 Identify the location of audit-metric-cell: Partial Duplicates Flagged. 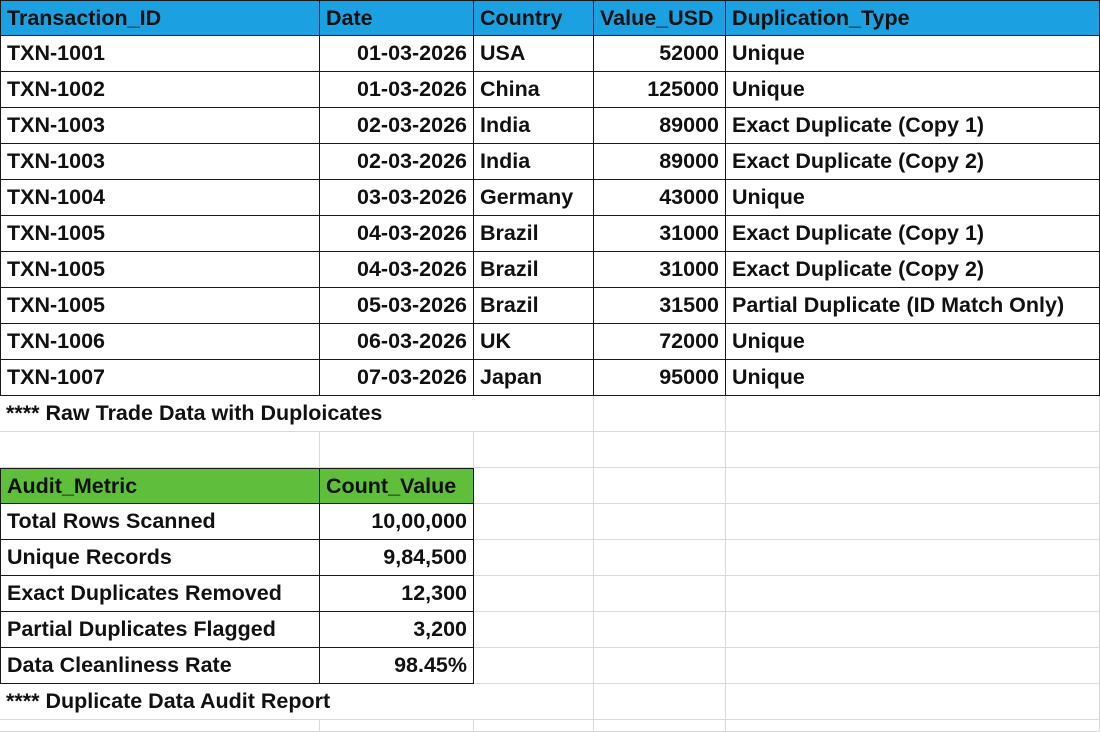
(160, 630).